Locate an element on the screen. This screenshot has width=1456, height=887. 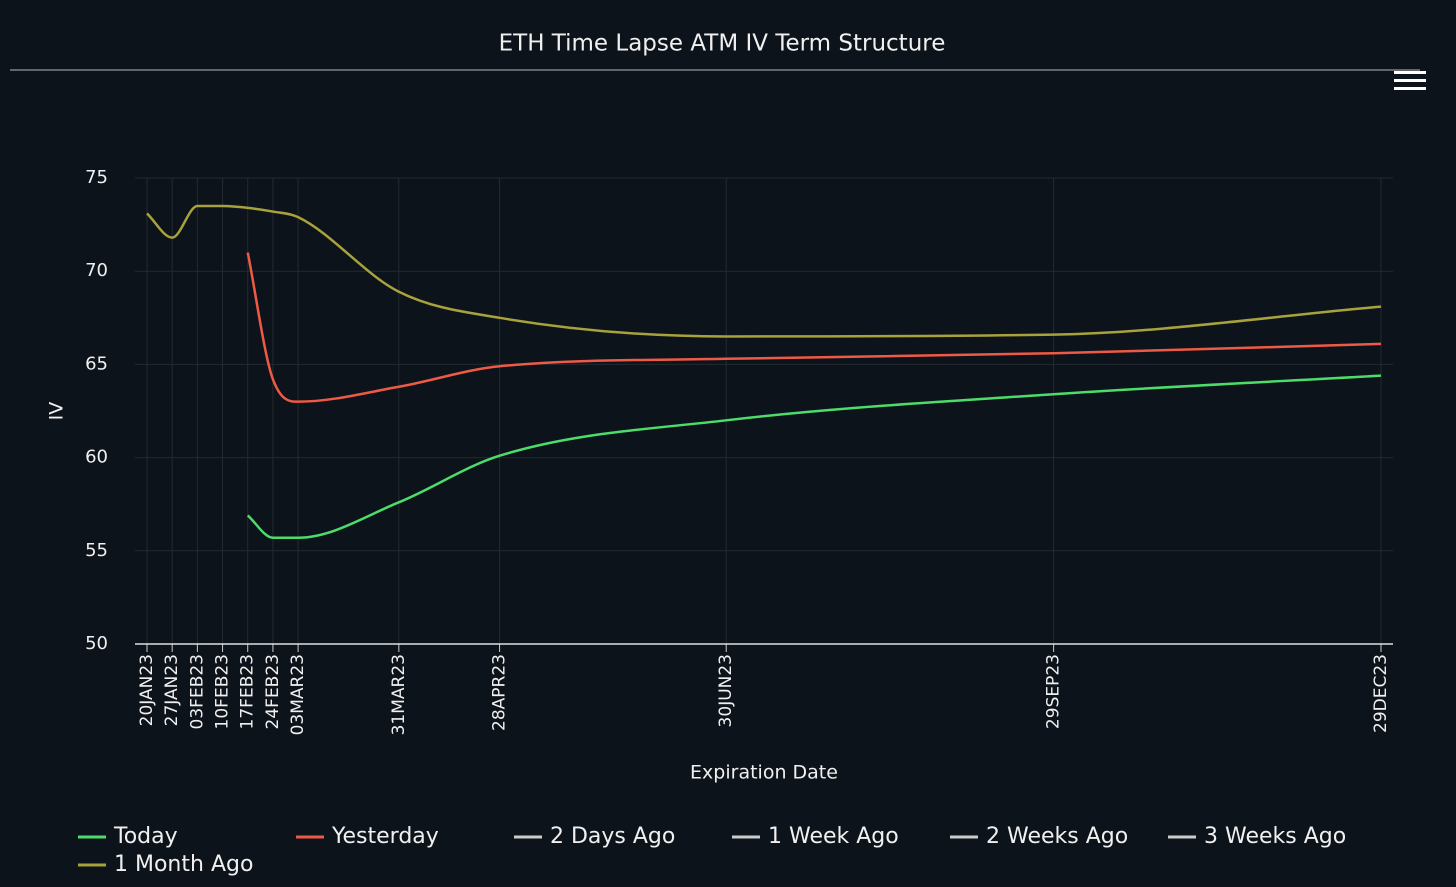
y-axis-label: IV is located at coordinates (57, 411).